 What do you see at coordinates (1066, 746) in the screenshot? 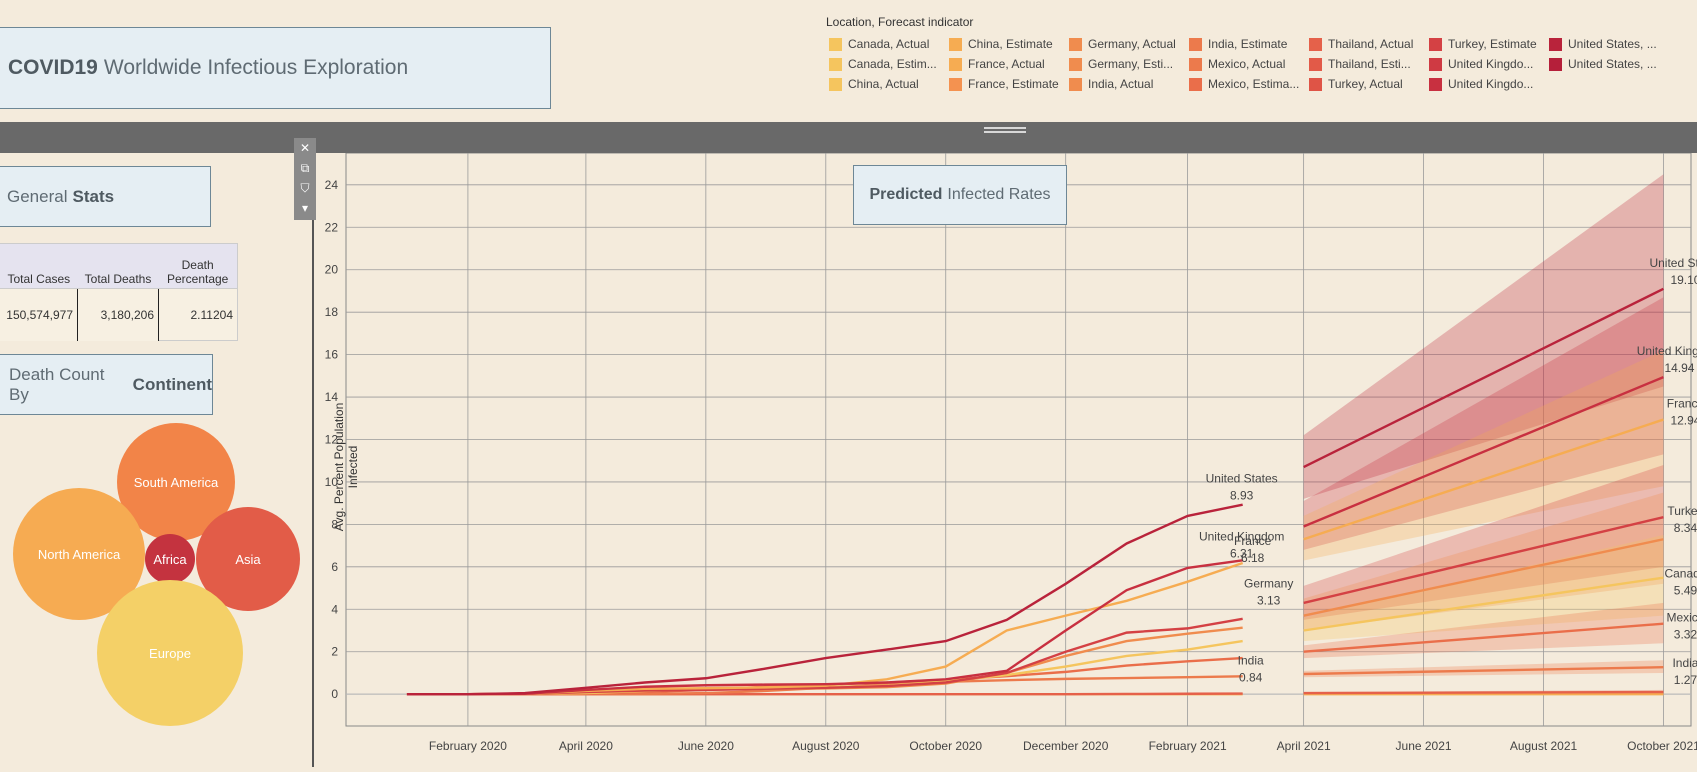
I see `x-tick-label: December 2020` at bounding box center [1066, 746].